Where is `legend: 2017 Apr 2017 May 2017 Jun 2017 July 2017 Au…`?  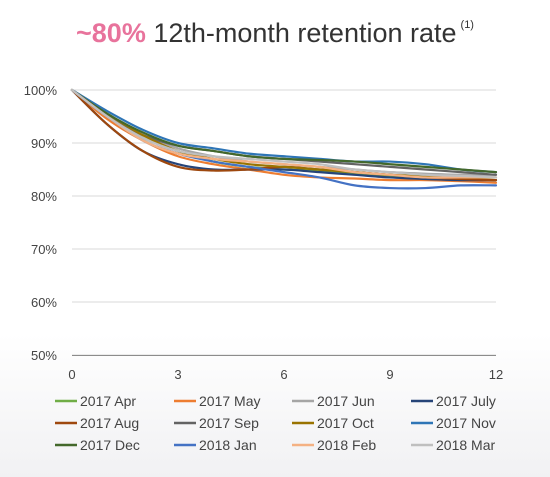
legend: 2017 Apr 2017 May 2017 Jun 2017 July 2017 Au… is located at coordinates (275, 423).